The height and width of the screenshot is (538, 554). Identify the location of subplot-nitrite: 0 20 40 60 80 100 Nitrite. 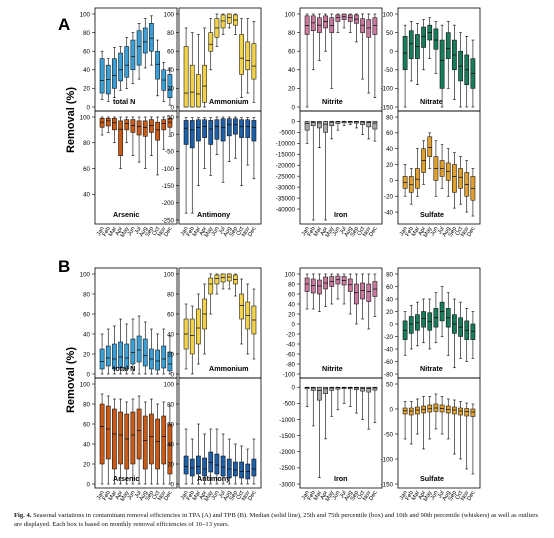
(334, 59).